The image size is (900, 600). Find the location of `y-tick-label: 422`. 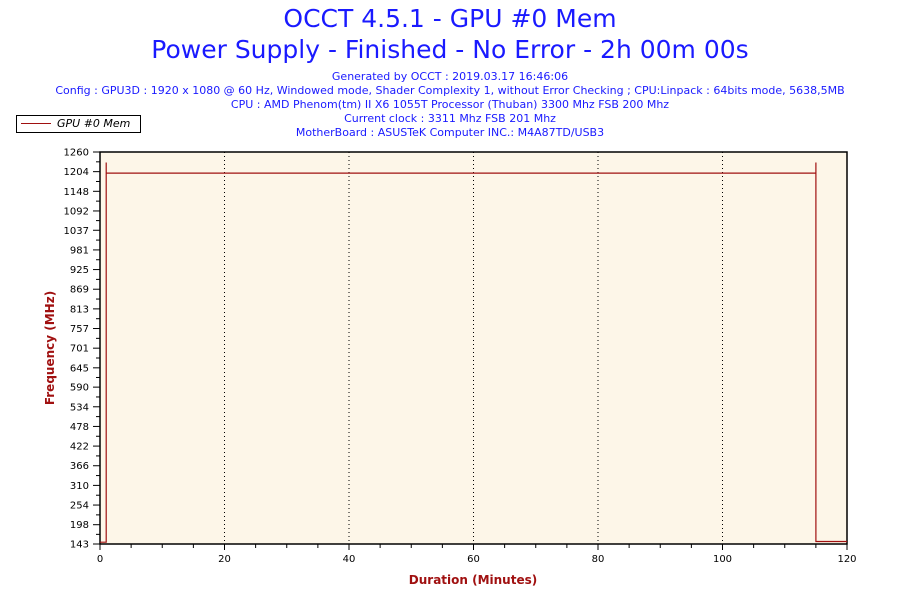

y-tick-label: 422 is located at coordinates (79, 447).